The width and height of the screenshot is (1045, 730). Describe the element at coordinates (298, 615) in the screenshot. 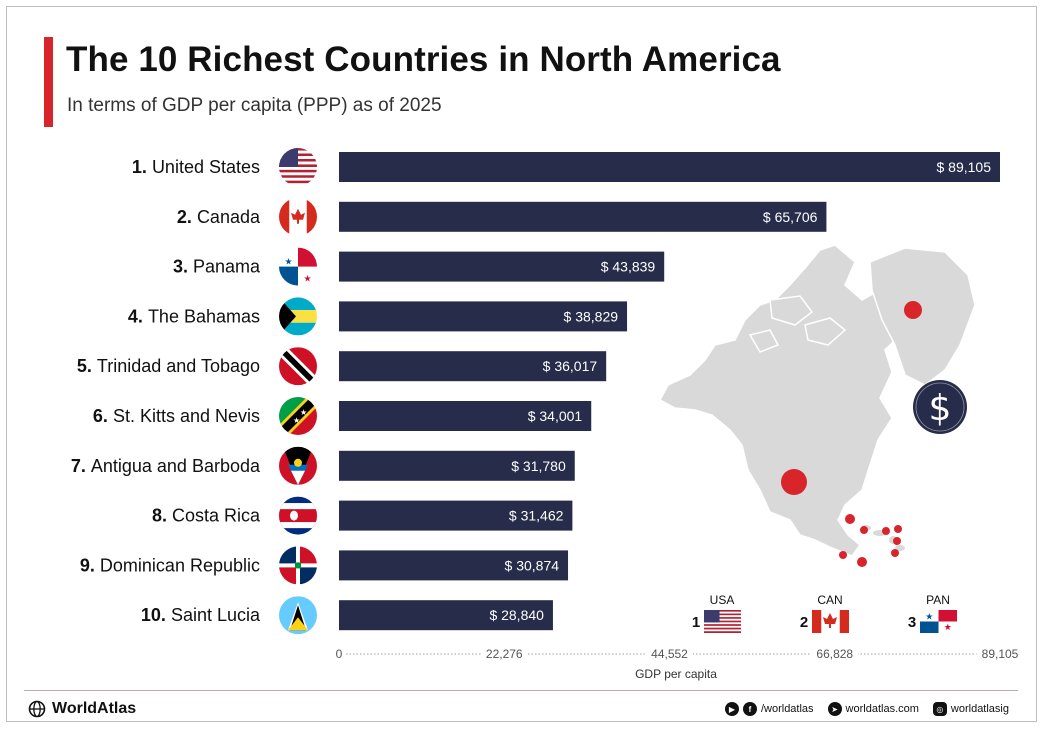

I see `saint-lucia-flag-icon` at that location.